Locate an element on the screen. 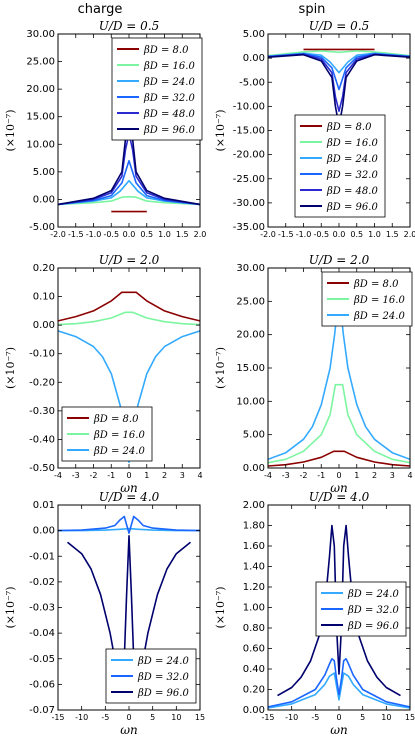 This screenshot has width=415, height=746. y-tick-label: -0.07 is located at coordinates (42, 710).